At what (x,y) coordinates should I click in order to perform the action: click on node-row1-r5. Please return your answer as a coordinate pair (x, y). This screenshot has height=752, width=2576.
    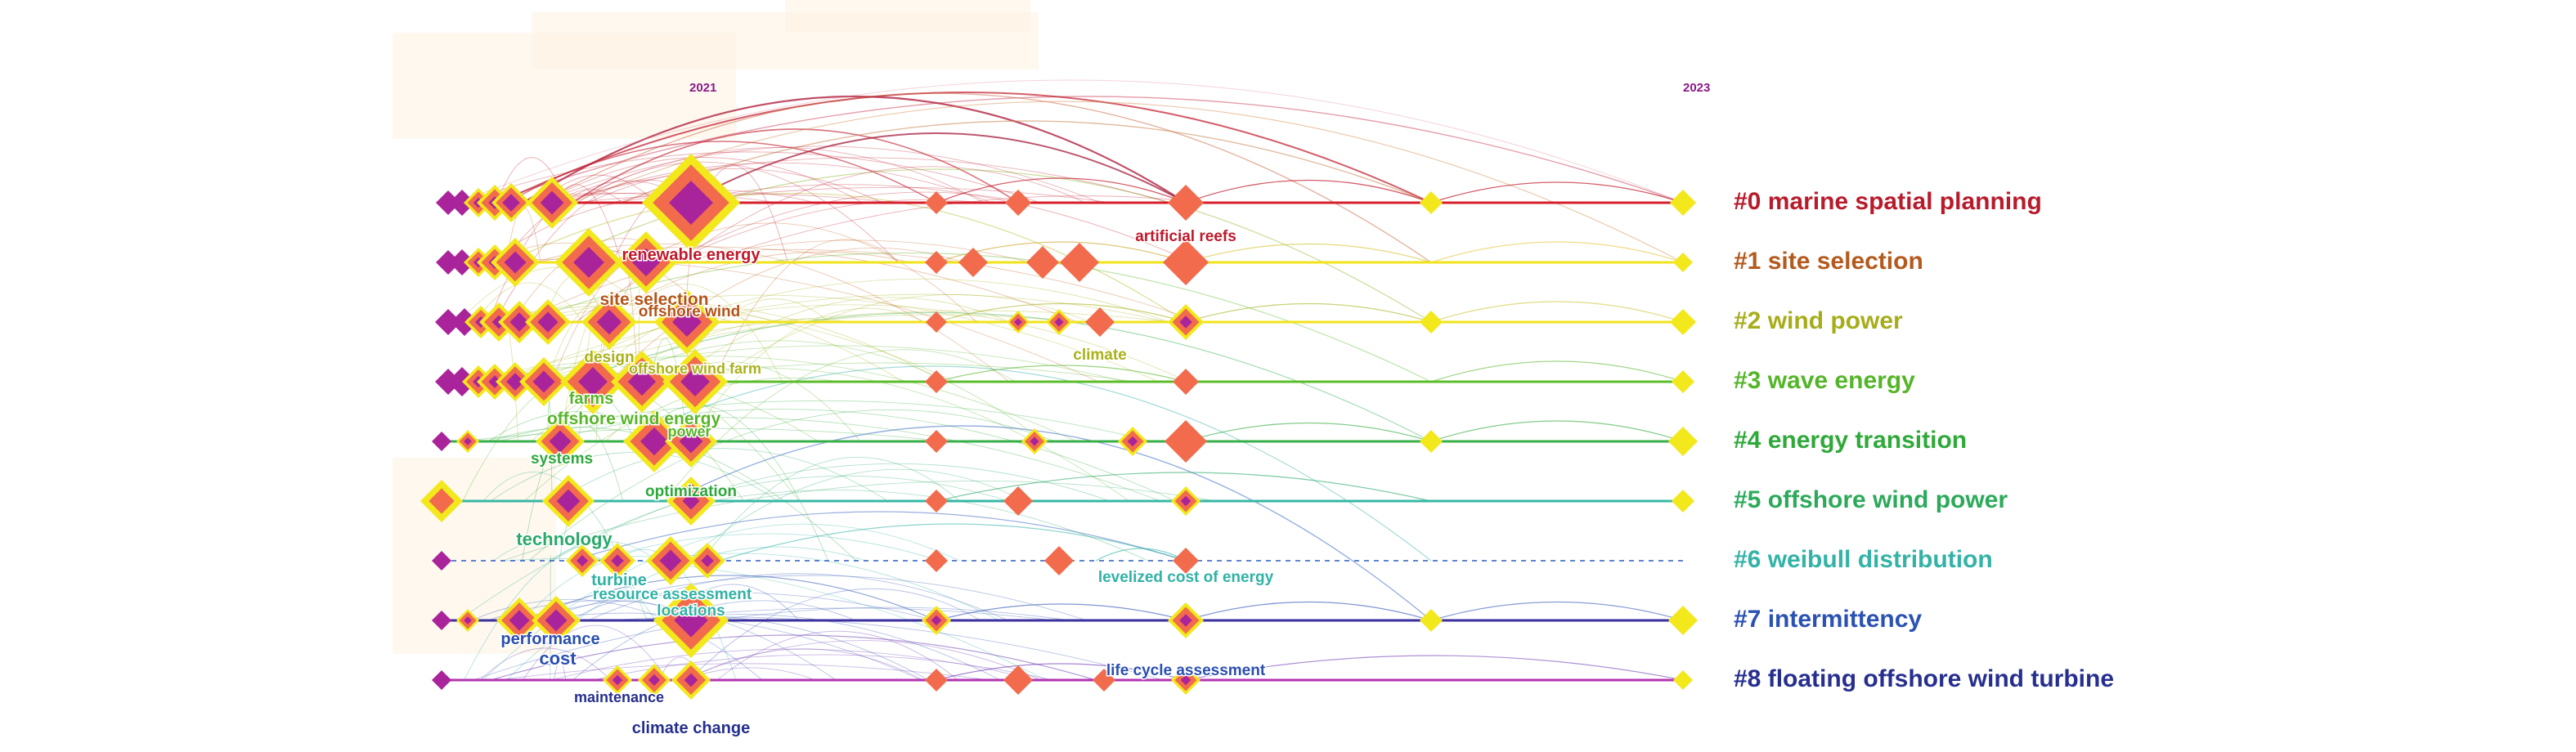
    Looking at the image, I should click on (1683, 262).